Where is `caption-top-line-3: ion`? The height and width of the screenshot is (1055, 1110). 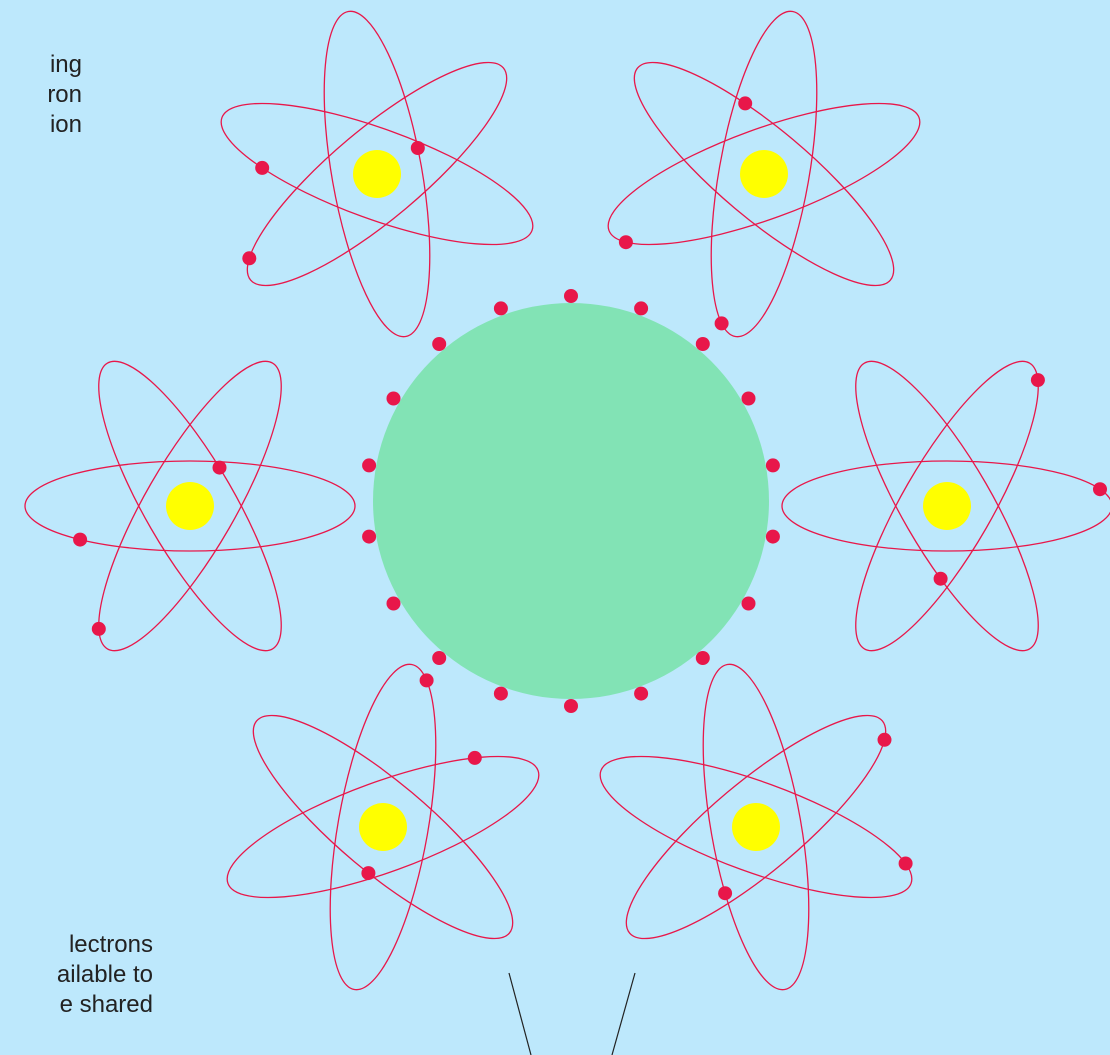
caption-top-line-3: ion is located at coordinates (65, 124).